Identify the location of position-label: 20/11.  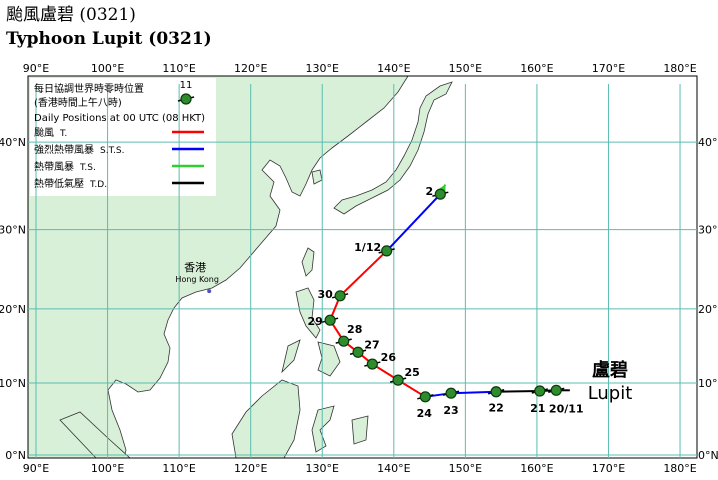
(566, 408).